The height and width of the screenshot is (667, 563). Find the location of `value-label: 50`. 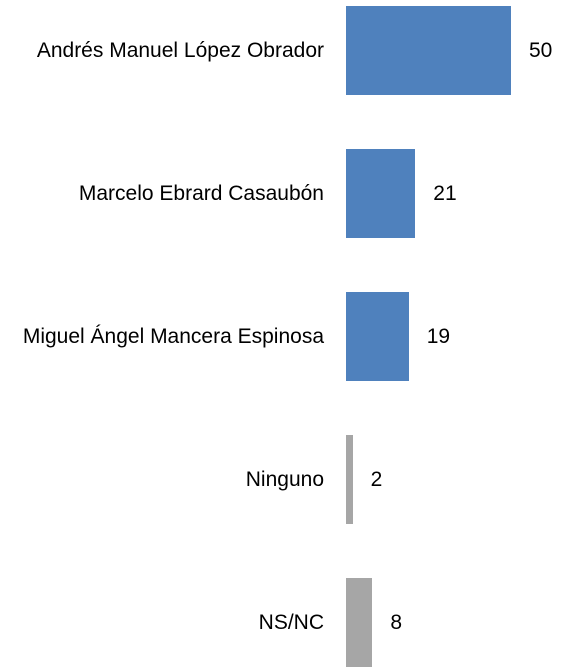

value-label: 50 is located at coordinates (541, 50).